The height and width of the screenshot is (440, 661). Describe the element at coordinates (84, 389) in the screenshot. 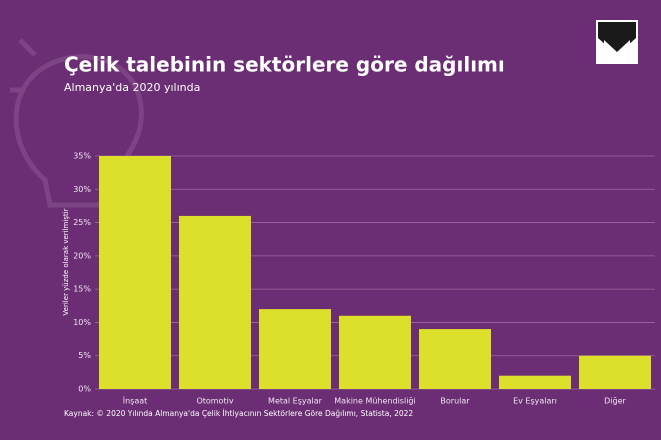

I see `y-tick-label: 0%` at that location.